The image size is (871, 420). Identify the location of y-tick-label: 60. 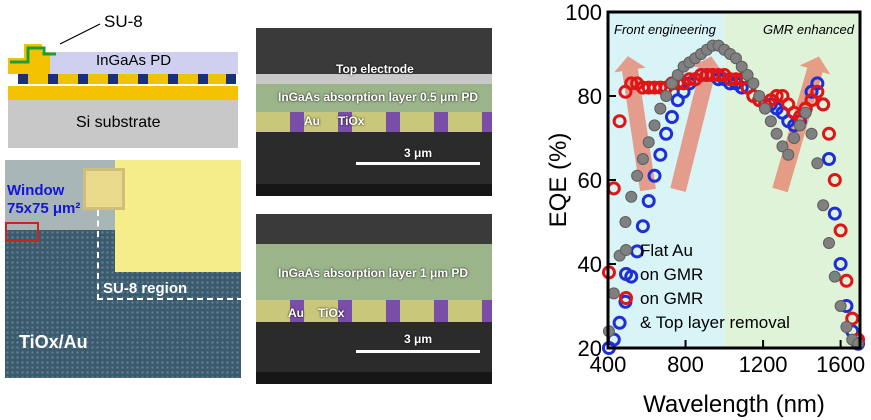
(590, 180).